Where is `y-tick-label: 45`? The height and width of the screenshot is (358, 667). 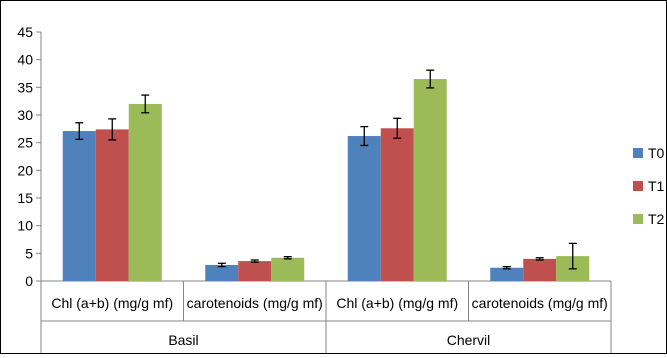 y-tick-label: 45 is located at coordinates (25, 32).